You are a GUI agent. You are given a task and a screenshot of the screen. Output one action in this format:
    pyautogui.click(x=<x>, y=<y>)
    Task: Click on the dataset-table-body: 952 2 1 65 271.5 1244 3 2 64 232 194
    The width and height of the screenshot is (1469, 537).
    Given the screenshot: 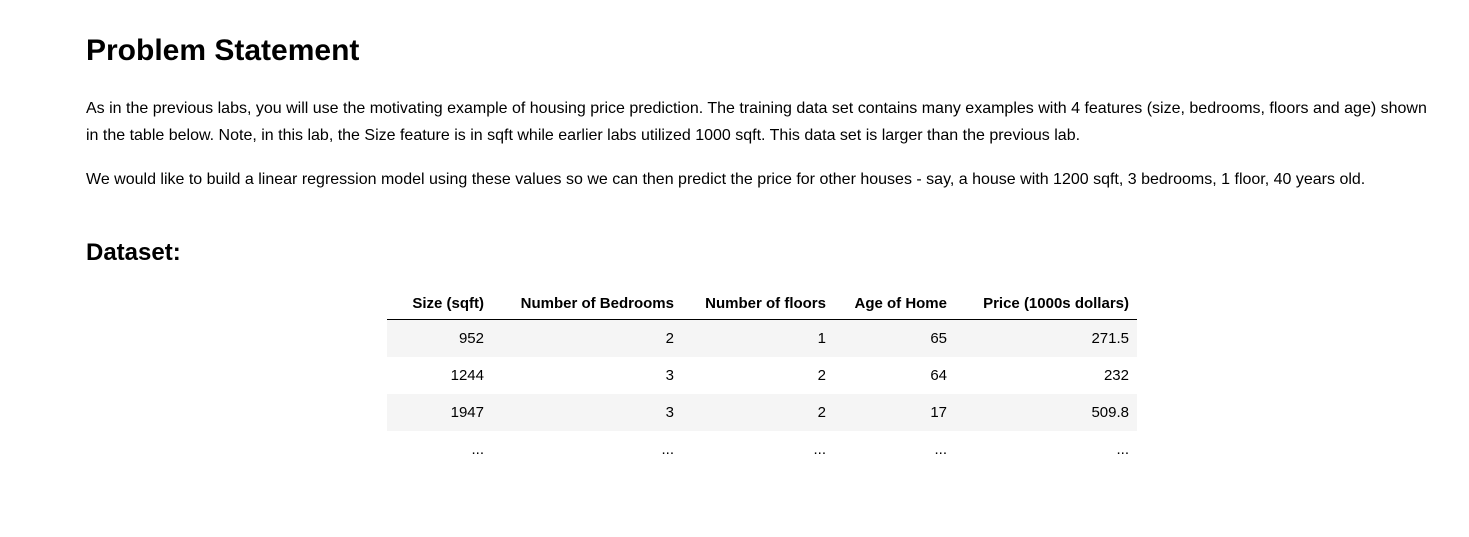 What is the action you would take?
    pyautogui.click(x=762, y=394)
    